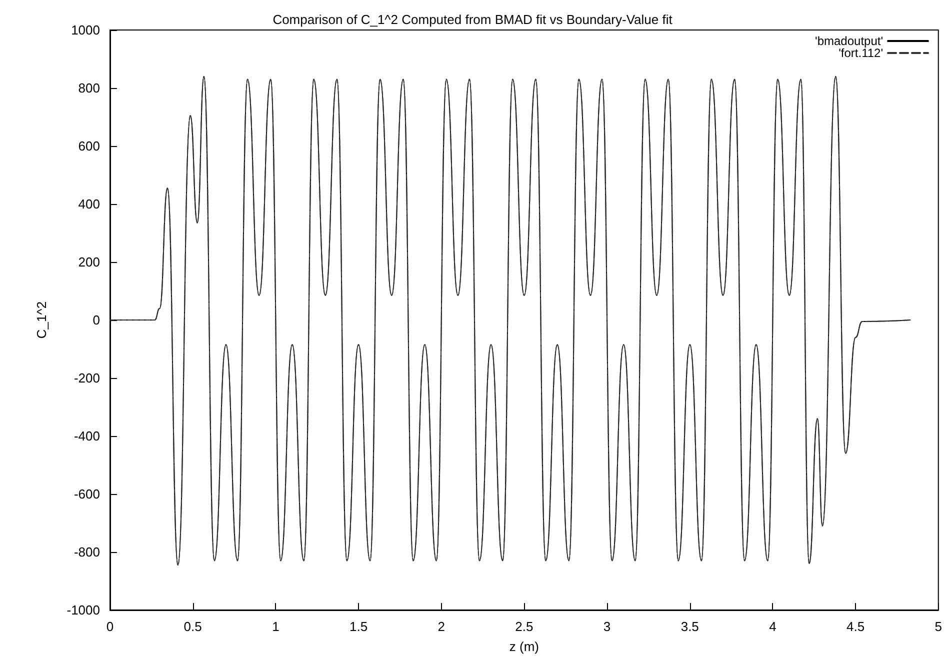 The image size is (945, 672). What do you see at coordinates (855, 626) in the screenshot?
I see `x-tick-label: 4.5` at bounding box center [855, 626].